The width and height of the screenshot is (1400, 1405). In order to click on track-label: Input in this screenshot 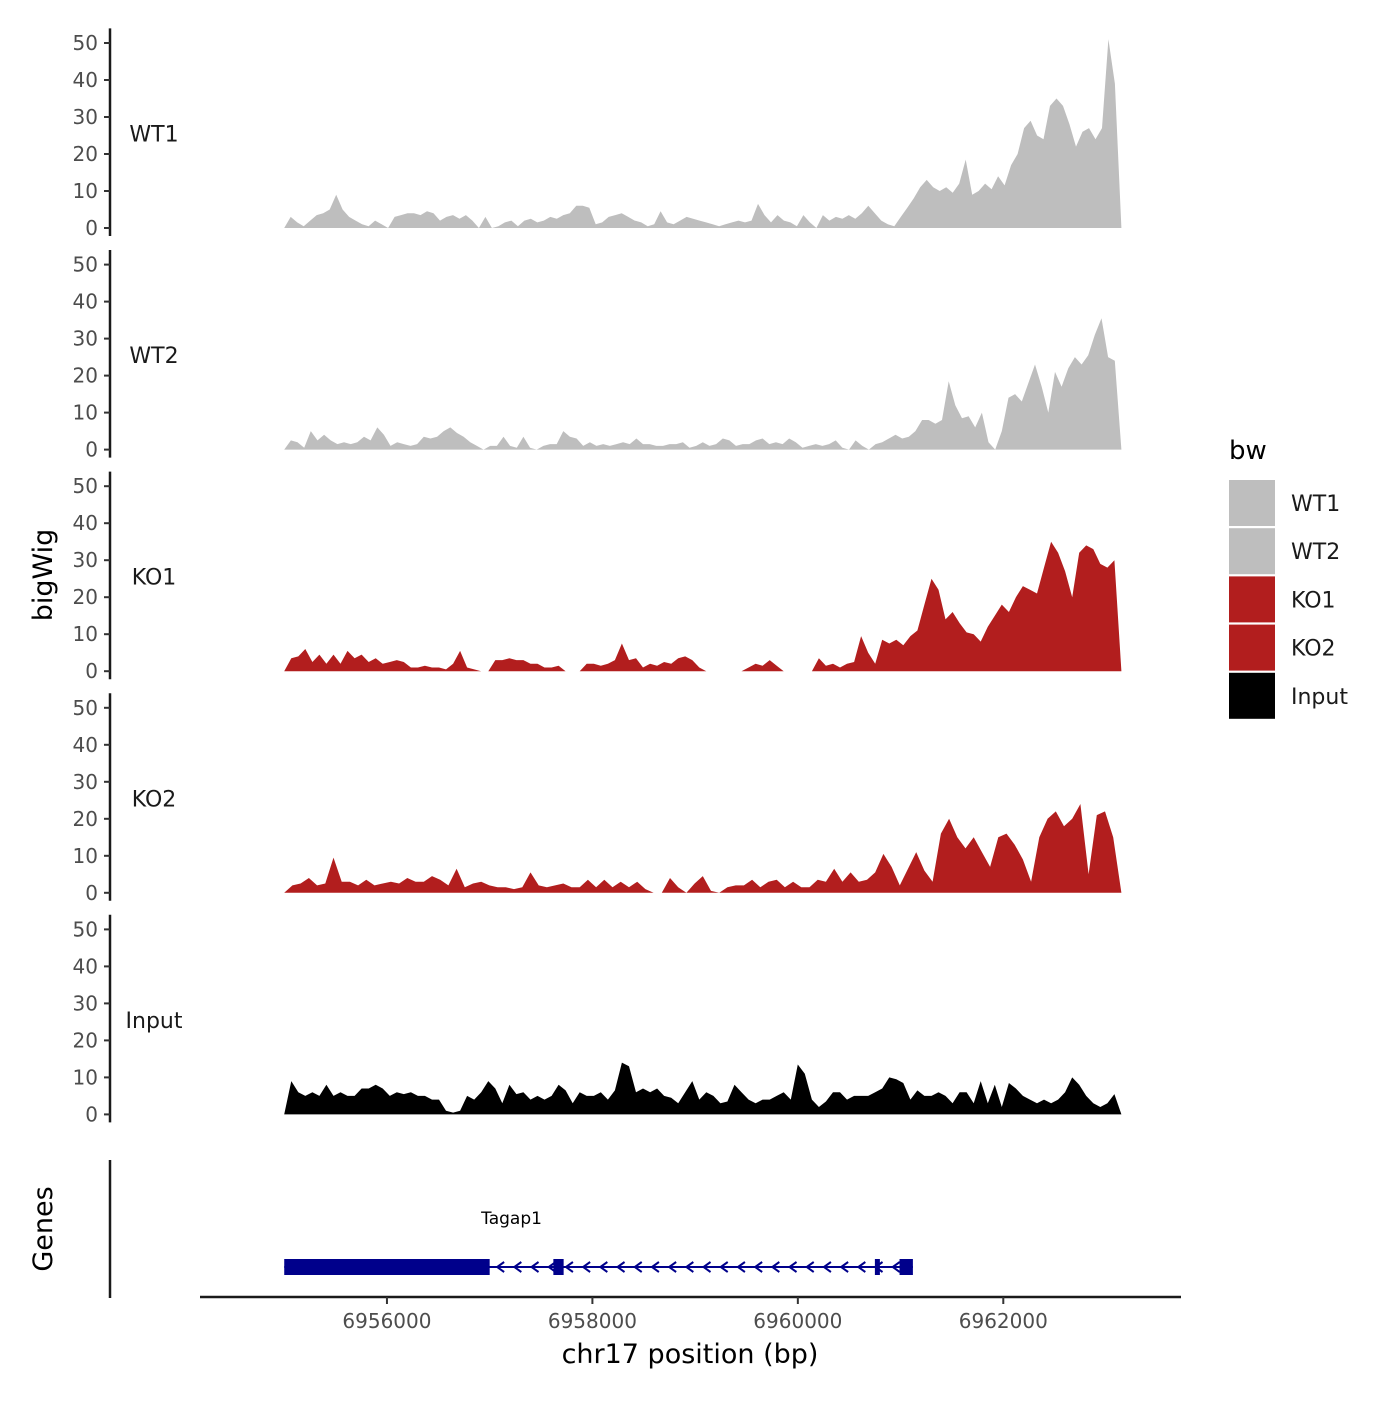, I will do `click(154, 1021)`.